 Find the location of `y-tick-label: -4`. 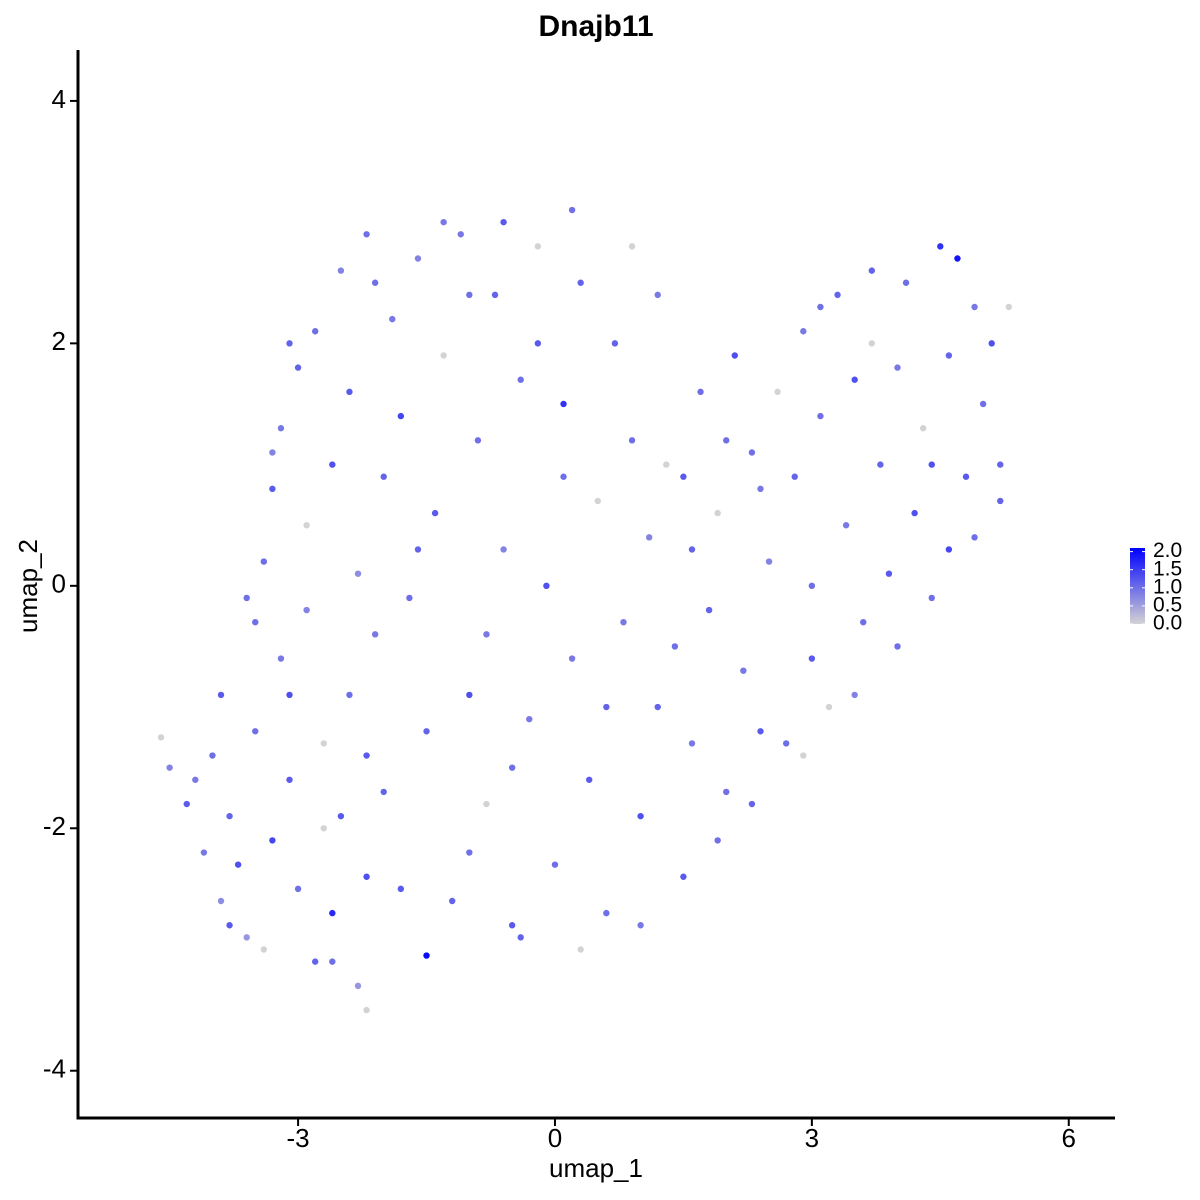

y-tick-label: -4 is located at coordinates (54, 1069).